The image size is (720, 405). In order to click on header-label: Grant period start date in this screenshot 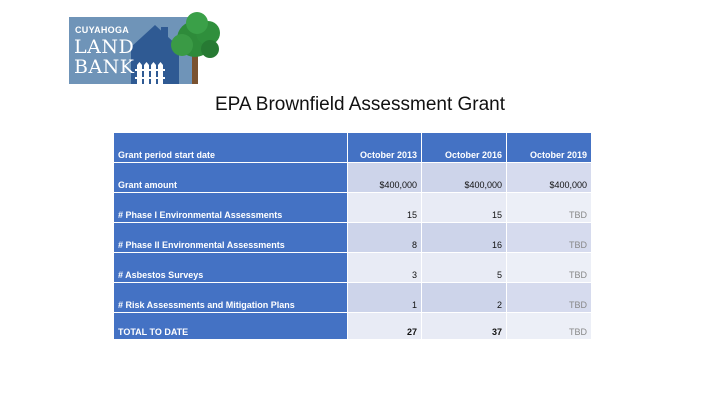, I will do `click(231, 148)`.